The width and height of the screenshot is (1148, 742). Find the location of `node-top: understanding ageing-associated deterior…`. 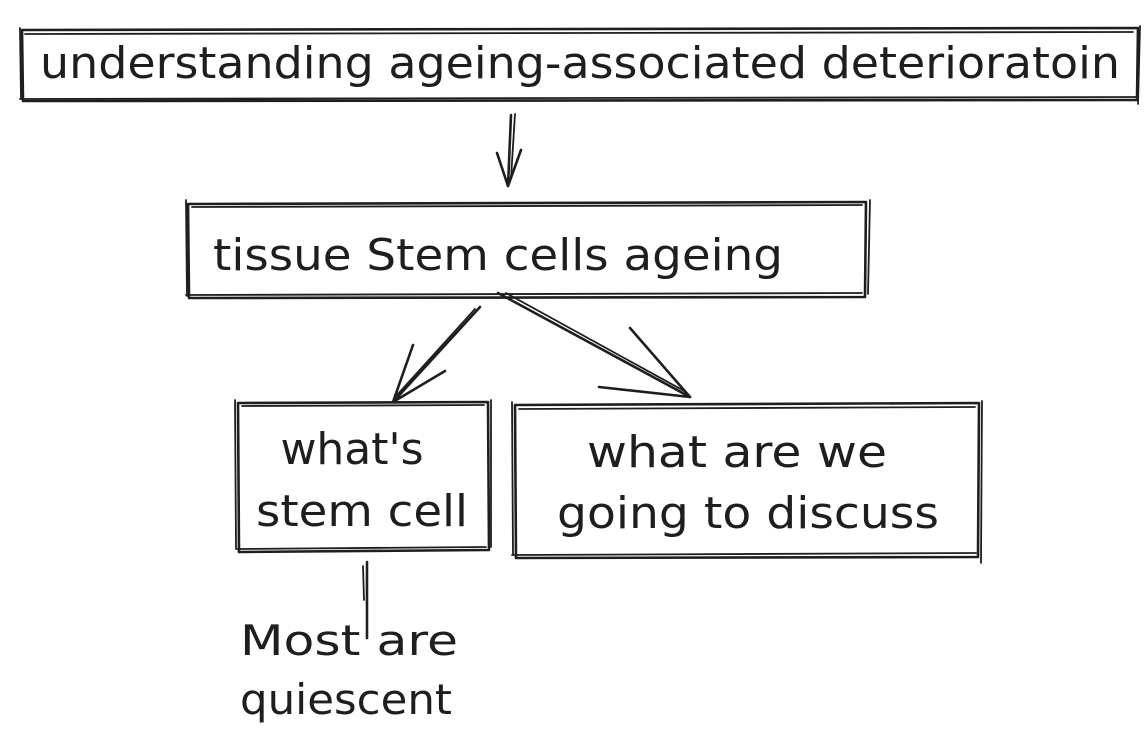

node-top: understanding ageing-associated deterior… is located at coordinates (580, 65).